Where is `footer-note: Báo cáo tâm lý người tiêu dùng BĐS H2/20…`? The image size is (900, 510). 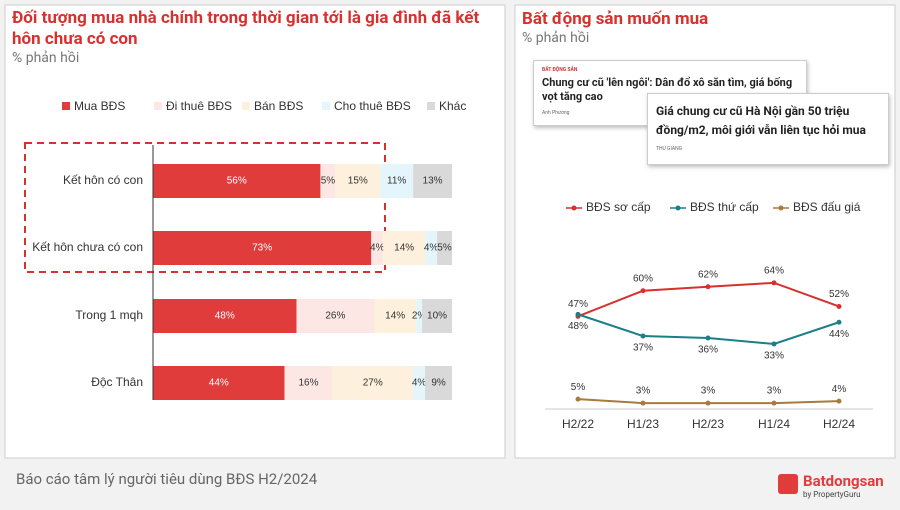
footer-note: Báo cáo tâm lý người tiêu dùng BĐS H2/20… is located at coordinates (167, 479).